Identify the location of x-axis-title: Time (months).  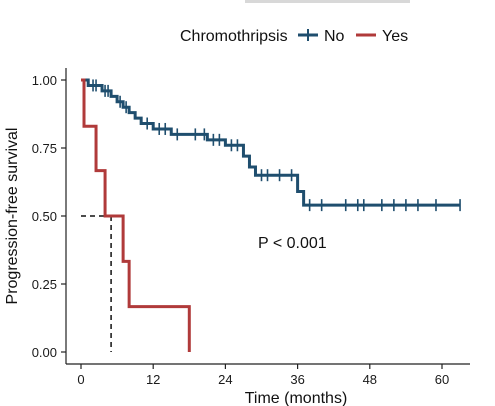
(296, 398).